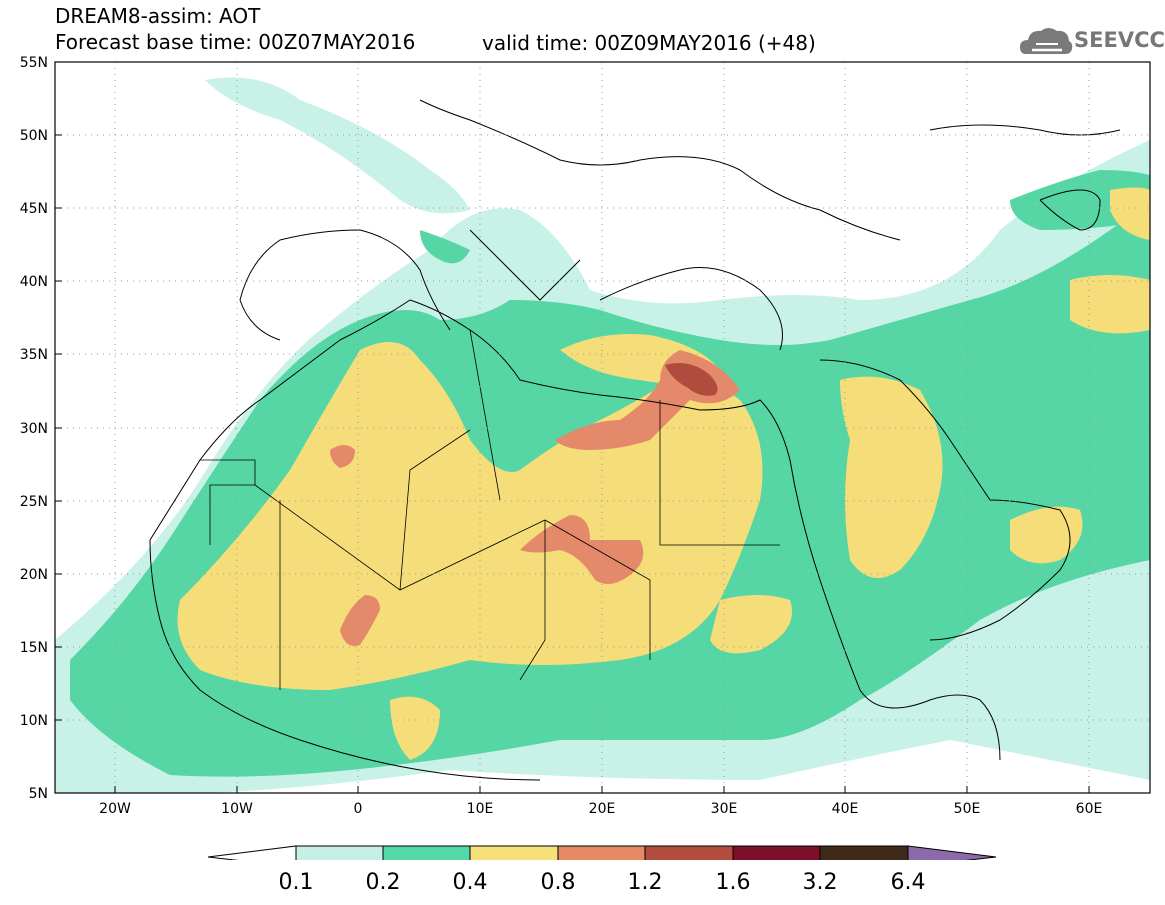 The width and height of the screenshot is (1165, 905). What do you see at coordinates (38, 794) in the screenshot?
I see `lat-label: 5N` at bounding box center [38, 794].